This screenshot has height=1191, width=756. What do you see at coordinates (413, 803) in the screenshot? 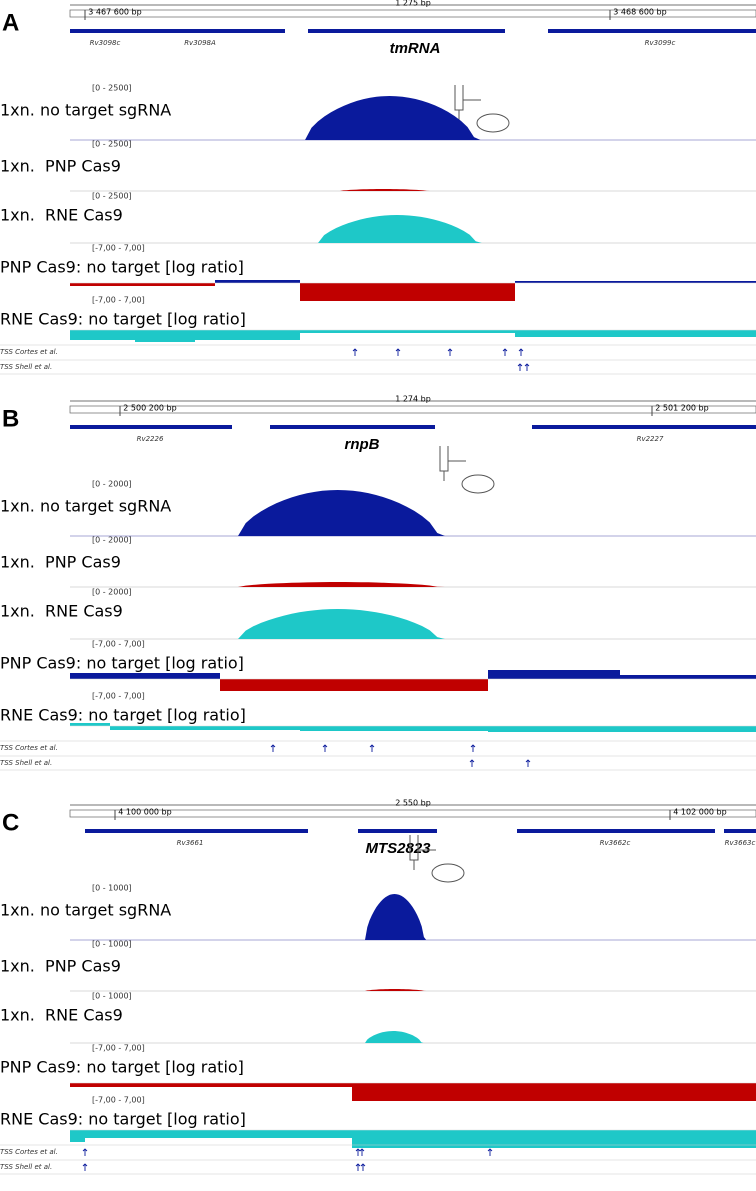
I see `span-label: 2 550 bp` at bounding box center [413, 803].